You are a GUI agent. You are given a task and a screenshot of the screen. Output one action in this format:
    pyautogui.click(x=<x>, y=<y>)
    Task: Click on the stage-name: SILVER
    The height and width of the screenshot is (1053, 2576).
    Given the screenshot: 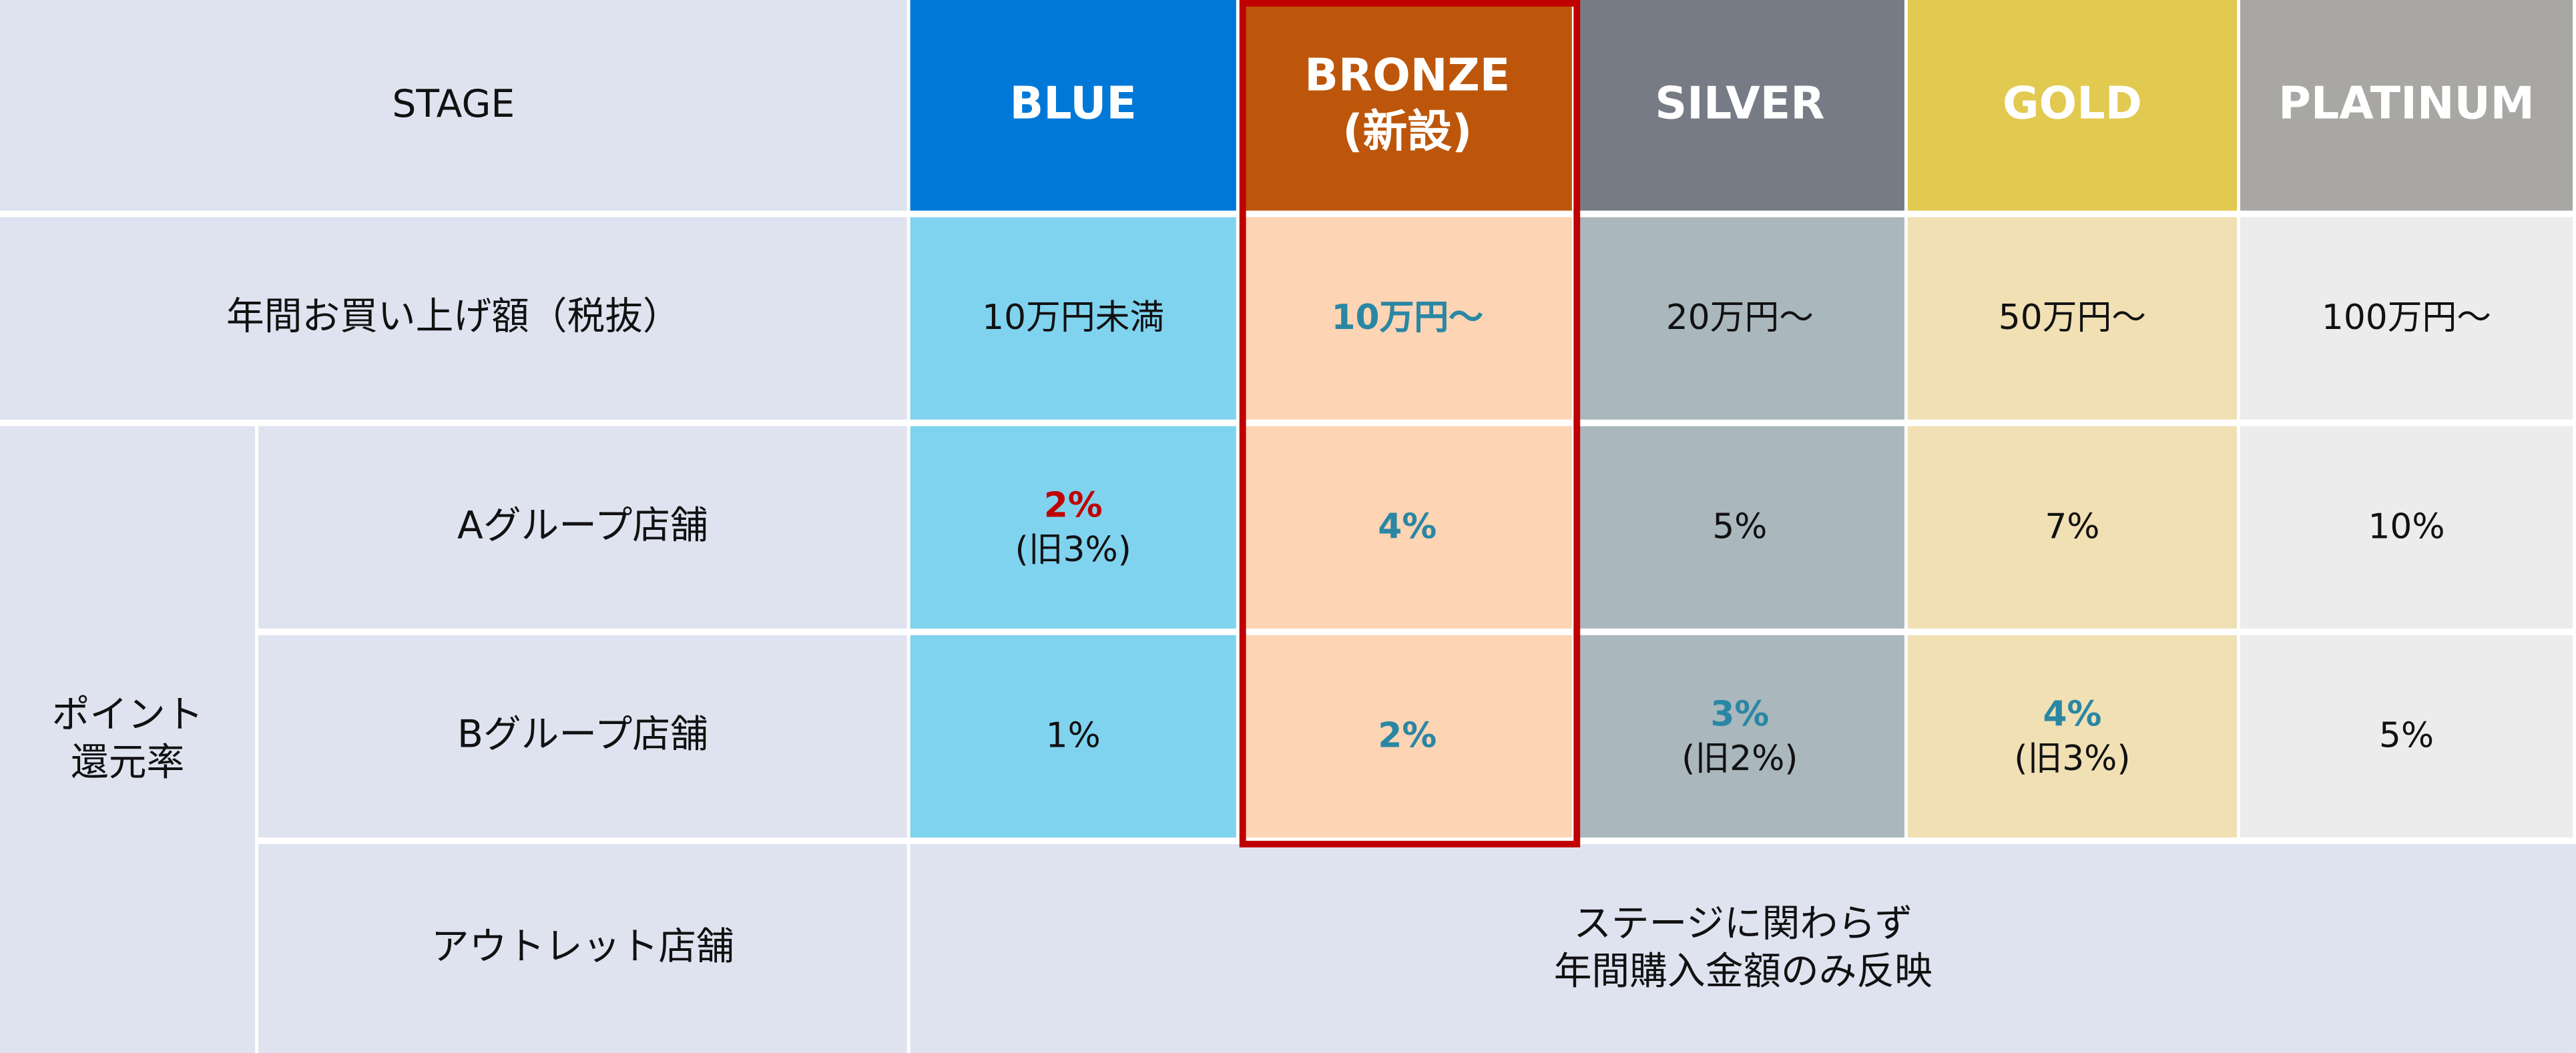 What is the action you would take?
    pyautogui.click(x=1740, y=105)
    